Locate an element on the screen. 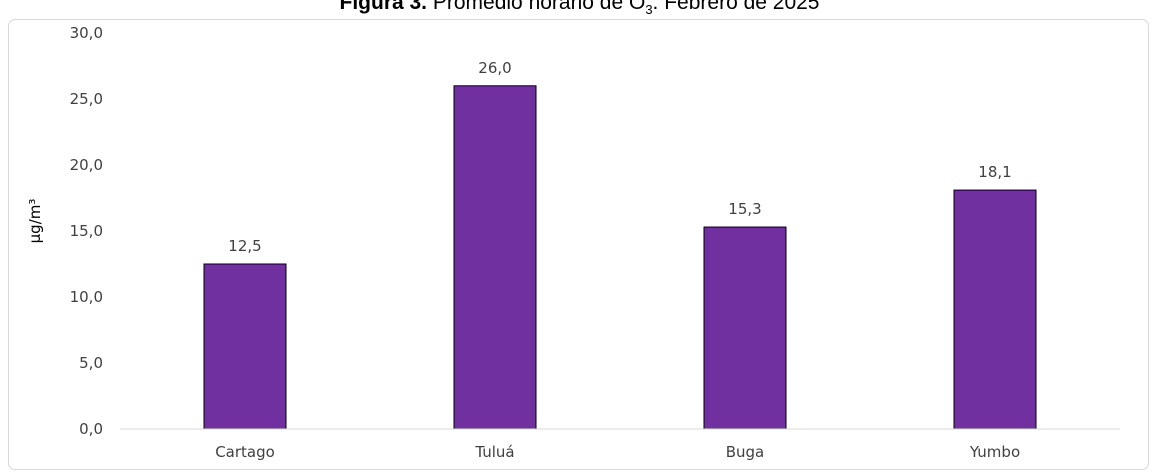 This screenshot has width=1159, height=476. bar-buga is located at coordinates (745, 328).